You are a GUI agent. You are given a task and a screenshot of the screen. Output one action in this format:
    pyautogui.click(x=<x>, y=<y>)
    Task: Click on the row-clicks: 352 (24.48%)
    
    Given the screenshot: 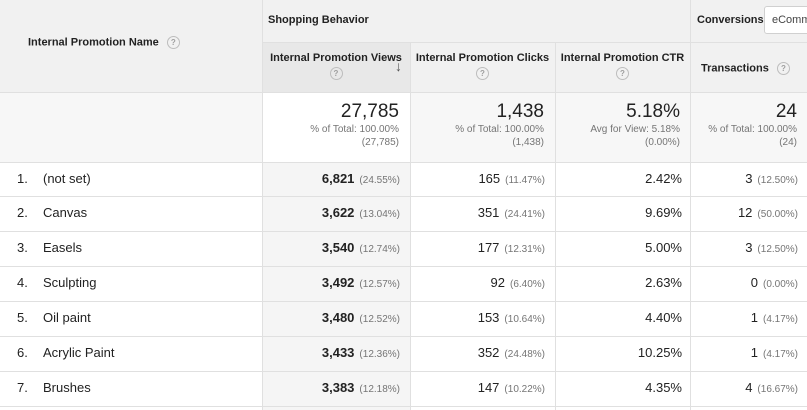 What is the action you would take?
    pyautogui.click(x=477, y=352)
    